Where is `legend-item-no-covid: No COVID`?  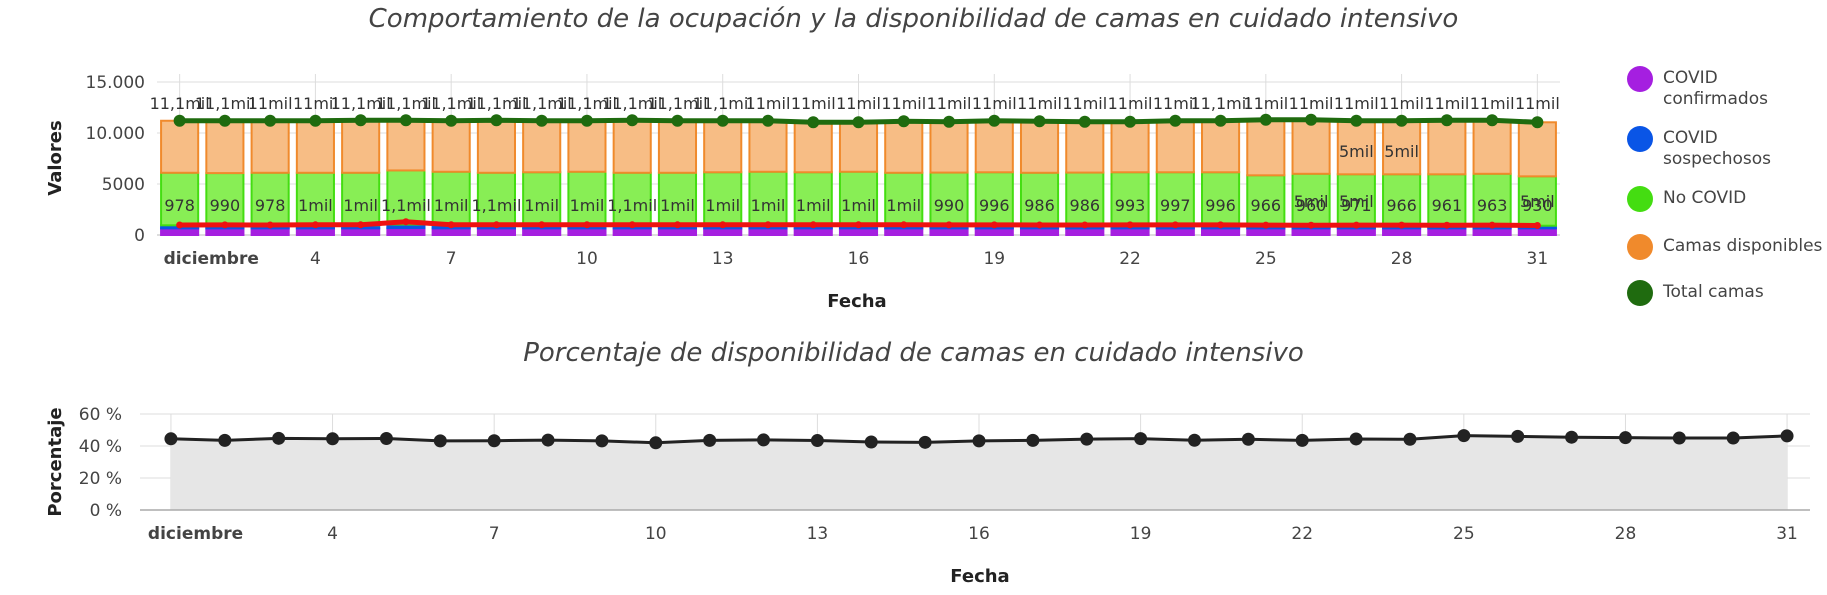
legend-item-no-covid: No COVID is located at coordinates (1727, 210).